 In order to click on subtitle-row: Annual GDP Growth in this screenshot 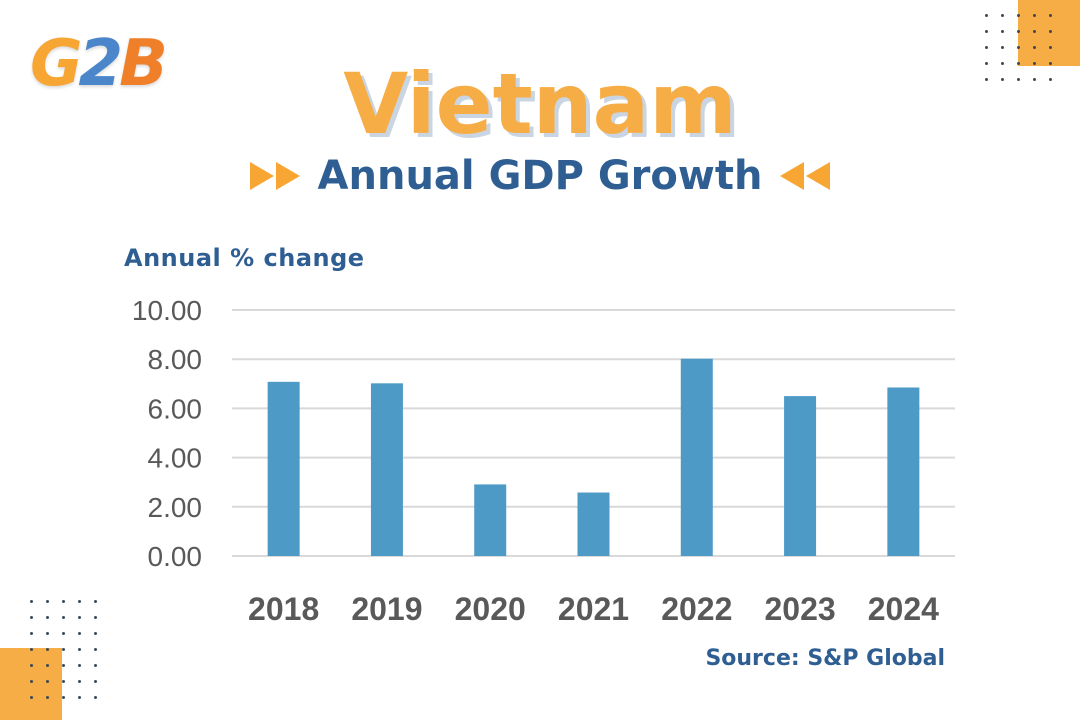, I will do `click(540, 176)`.